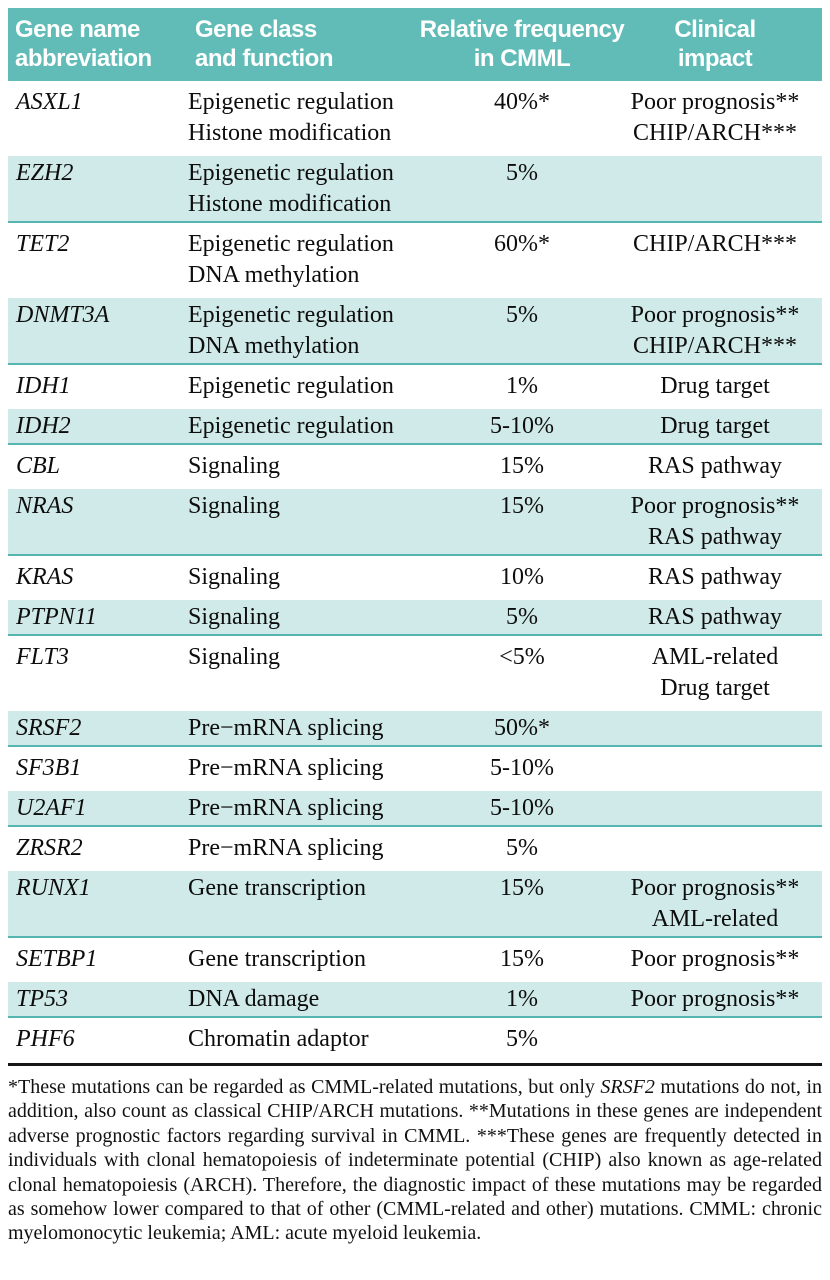 The width and height of the screenshot is (830, 1280). I want to click on gene-name-cell: IDH2, so click(43, 426).